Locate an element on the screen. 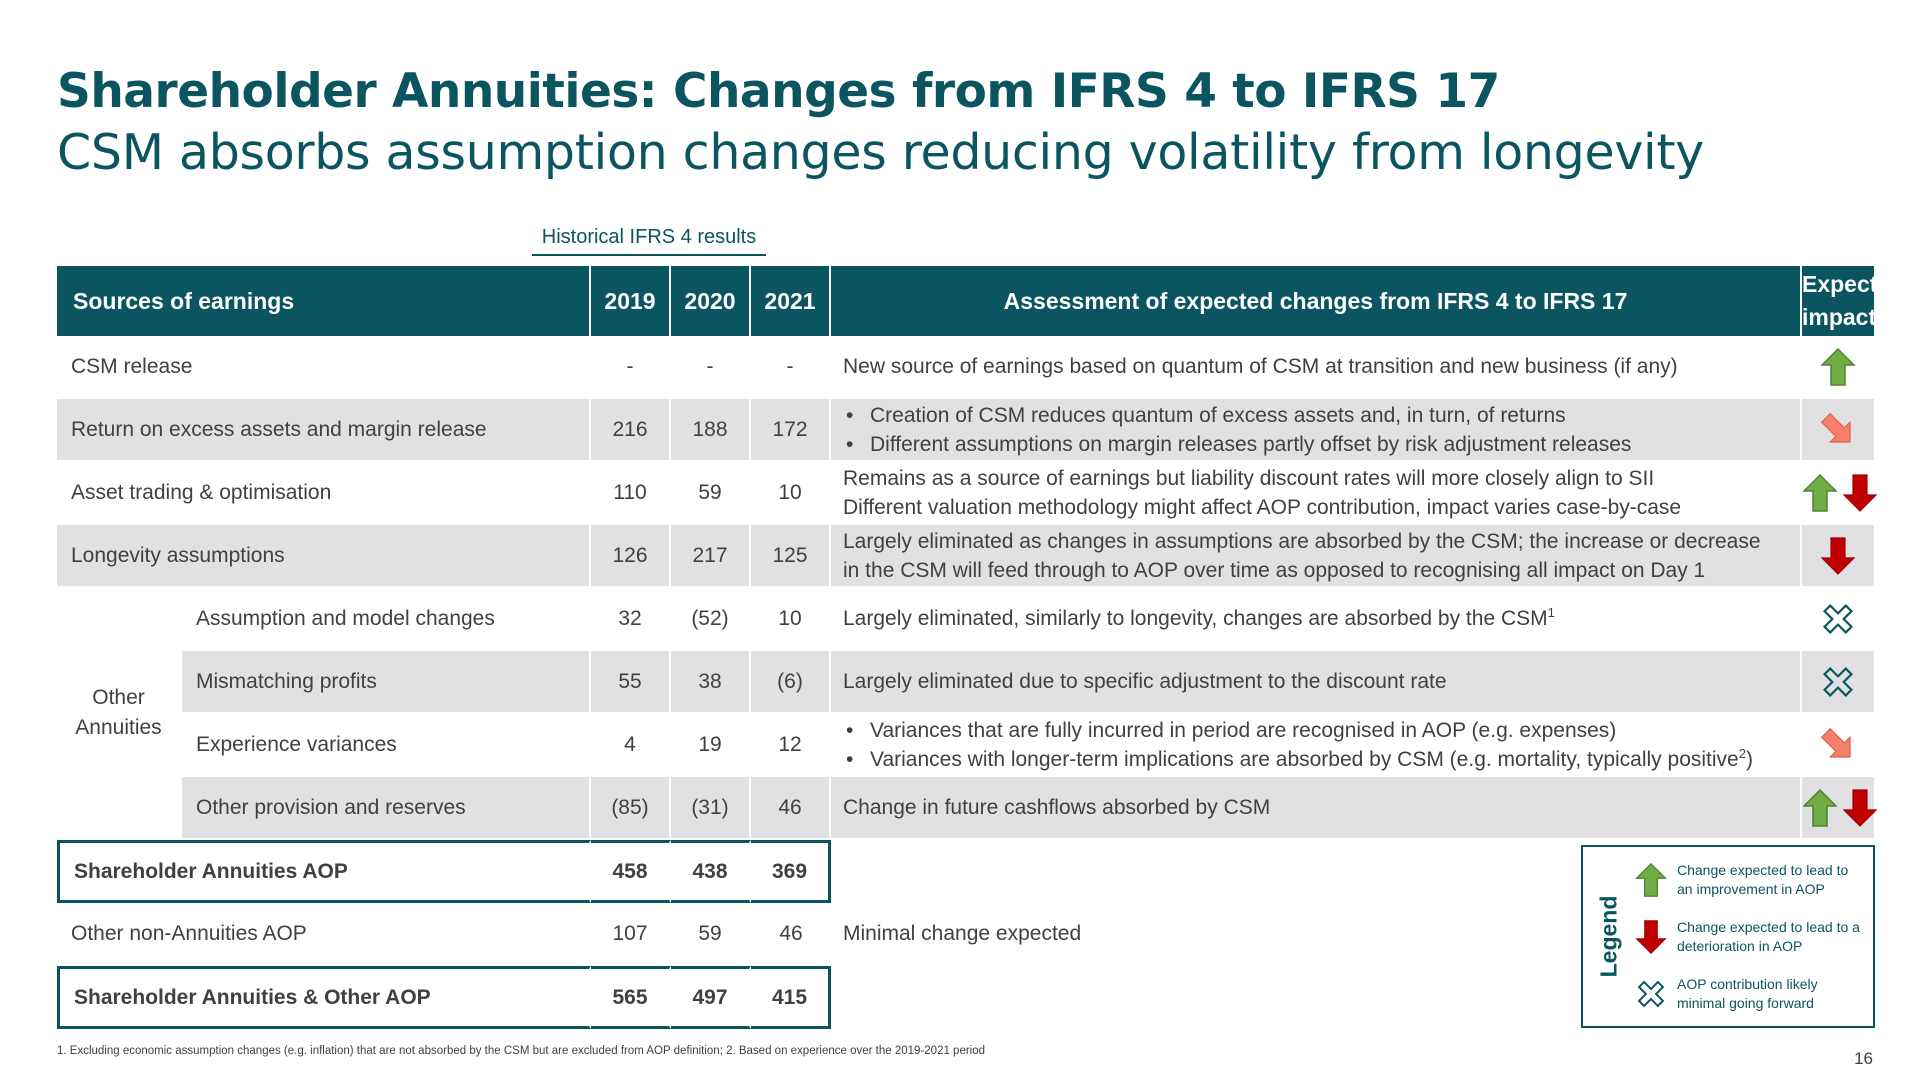 This screenshot has height=1080, width=1920. value-2020: 438 is located at coordinates (711, 871).